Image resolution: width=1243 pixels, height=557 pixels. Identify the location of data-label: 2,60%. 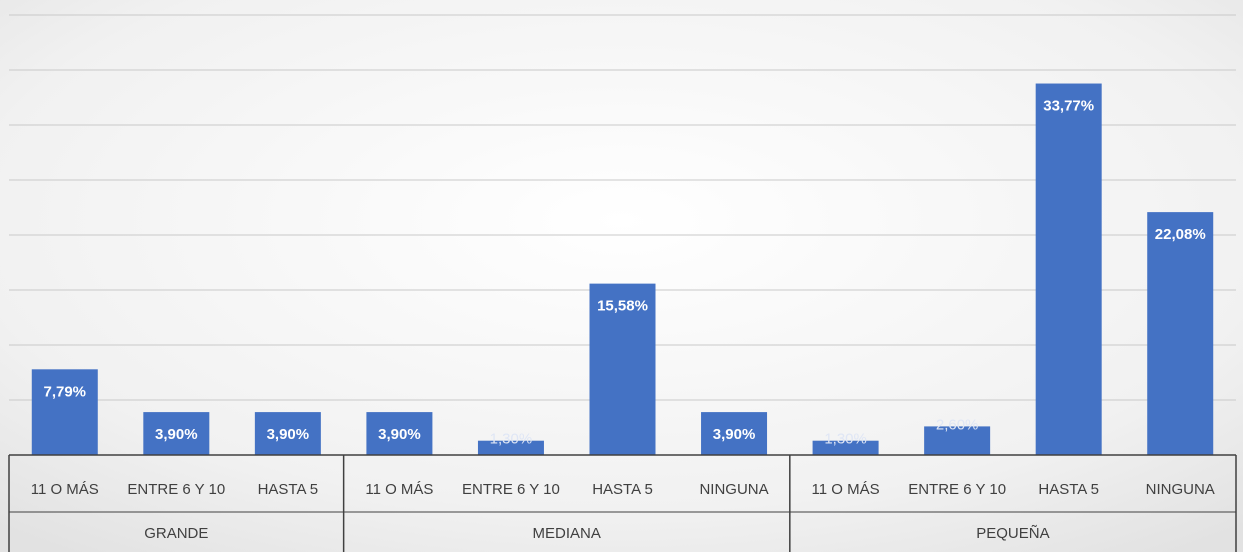
(957, 424).